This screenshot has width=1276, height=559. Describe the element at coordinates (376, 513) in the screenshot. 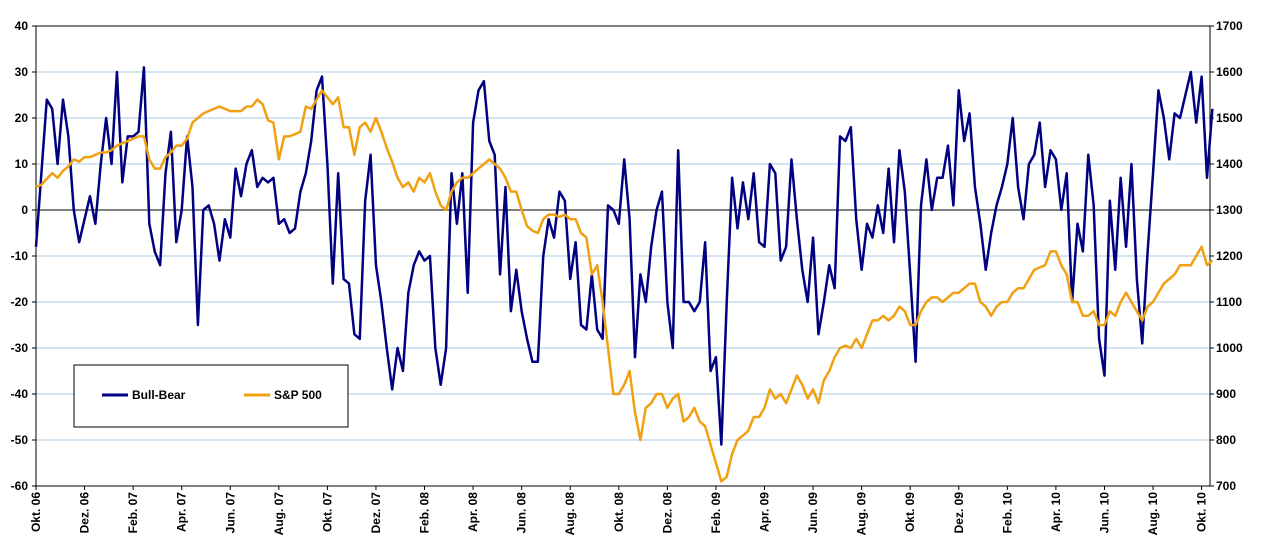

I see `x-tick-label: Dez. 07` at that location.